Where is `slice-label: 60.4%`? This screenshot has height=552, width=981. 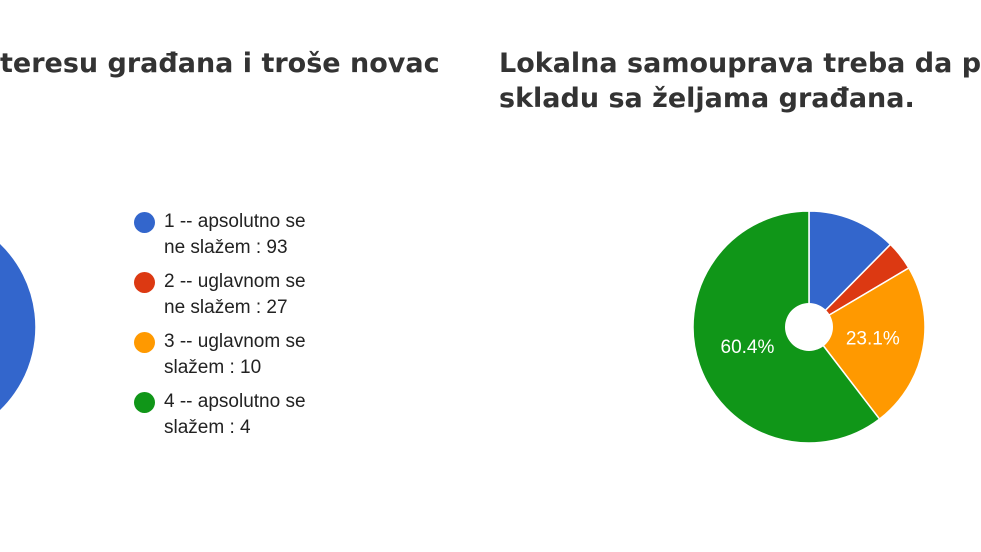 slice-label: 60.4% is located at coordinates (748, 347).